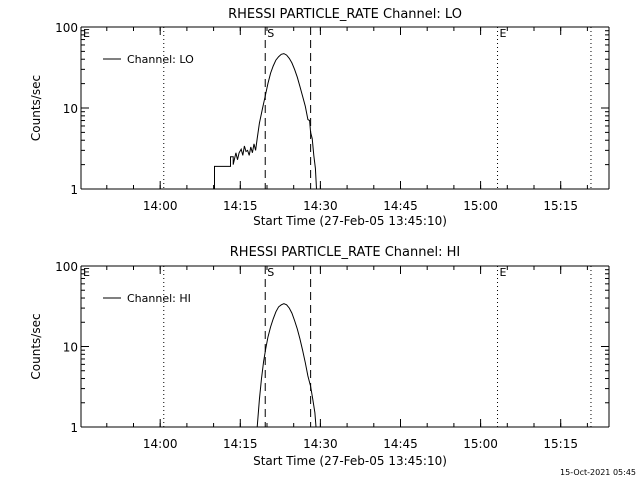 This screenshot has width=640, height=480. I want to click on chart-title: RHESSI PARTICLE_RATE Channel: HI, so click(345, 252).